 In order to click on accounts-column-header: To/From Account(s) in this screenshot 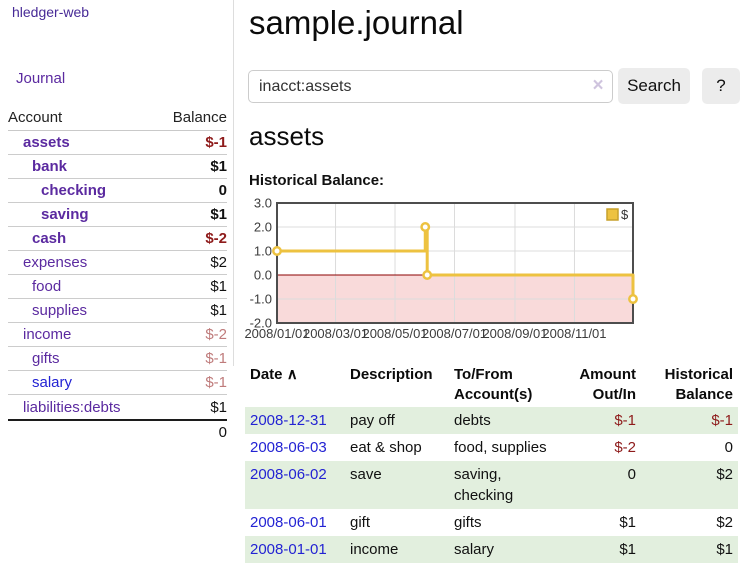, I will do `click(493, 384)`.